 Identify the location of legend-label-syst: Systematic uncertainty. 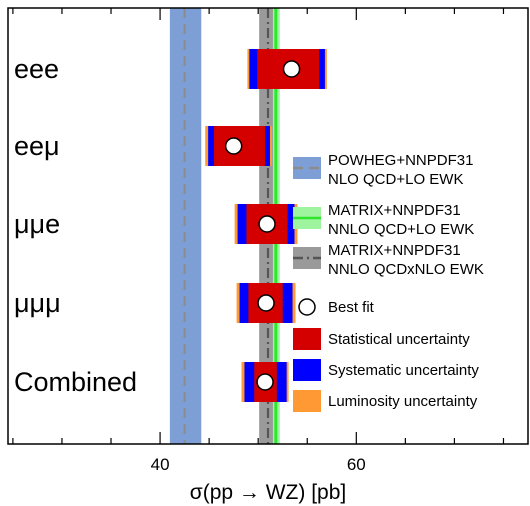
(403, 370).